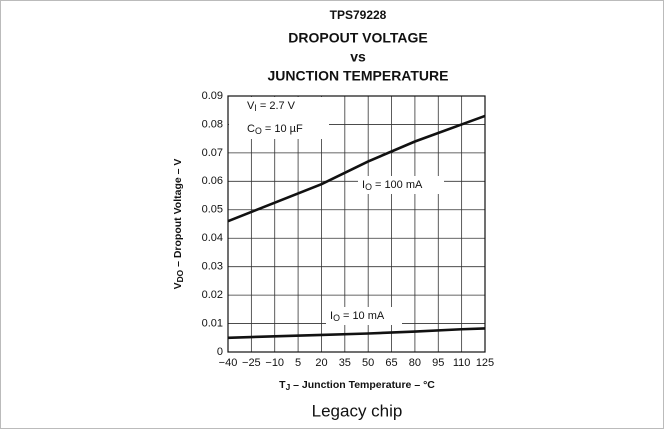 This screenshot has height=429, width=664. Describe the element at coordinates (212, 210) in the screenshot. I see `y-tick-label: 0.05` at that location.